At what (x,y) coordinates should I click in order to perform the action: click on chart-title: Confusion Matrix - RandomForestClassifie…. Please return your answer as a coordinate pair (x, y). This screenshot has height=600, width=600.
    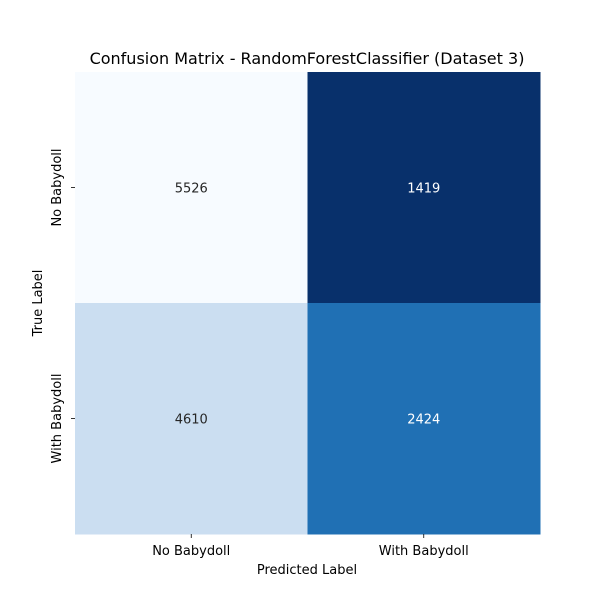
    Looking at the image, I should click on (307, 58).